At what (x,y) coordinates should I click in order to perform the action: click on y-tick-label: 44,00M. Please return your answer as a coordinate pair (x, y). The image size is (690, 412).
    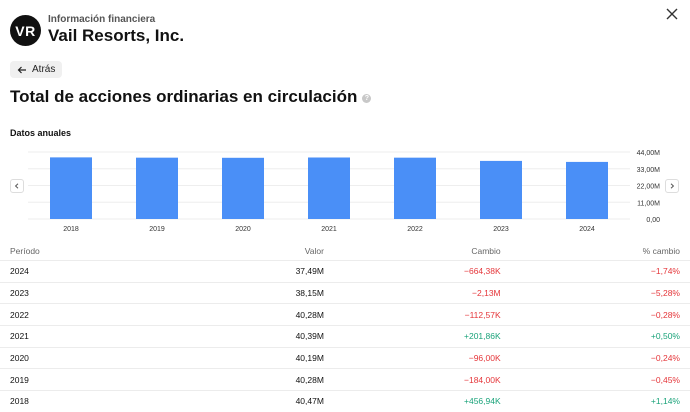
    Looking at the image, I should click on (649, 153).